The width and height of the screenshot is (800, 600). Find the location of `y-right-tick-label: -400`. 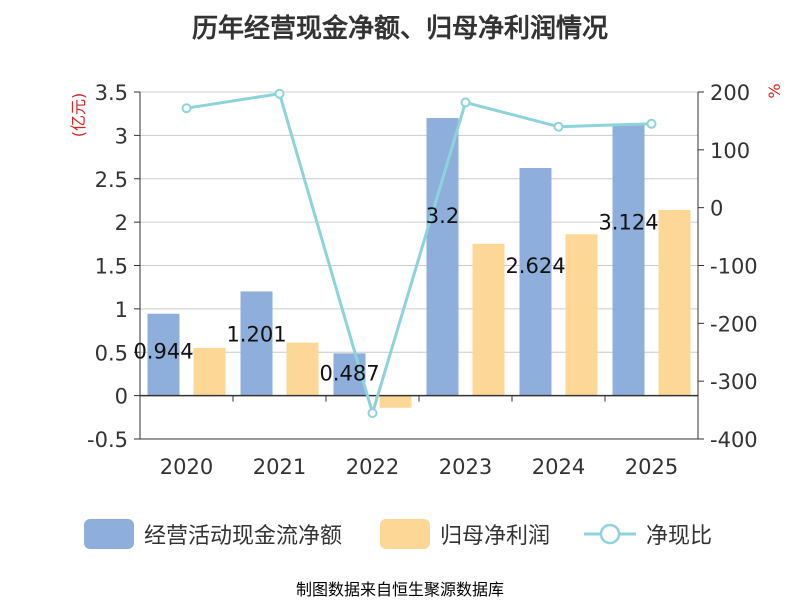

y-right-tick-label: -400 is located at coordinates (734, 440).